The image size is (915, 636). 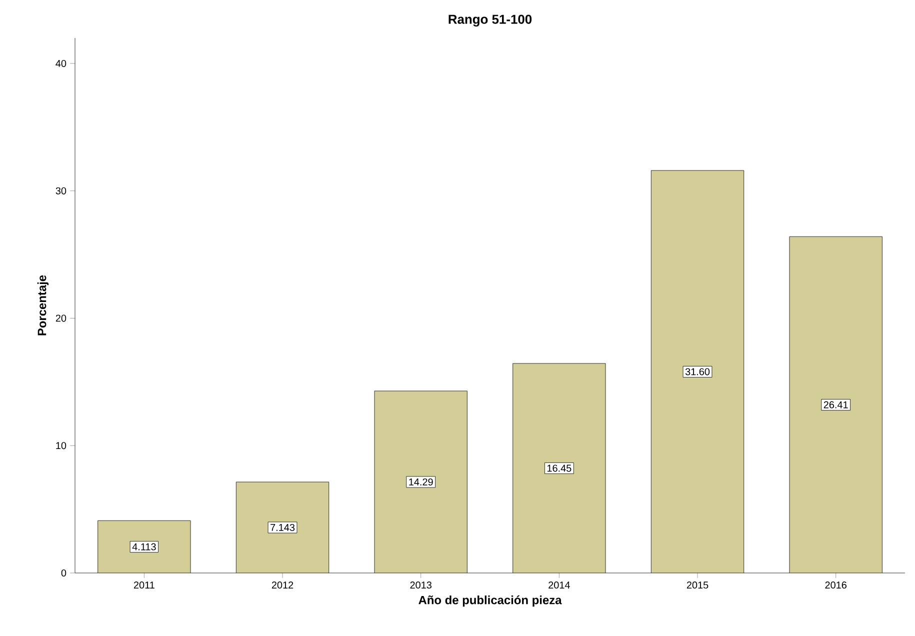 What do you see at coordinates (697, 585) in the screenshot?
I see `x-tick-label: 2015` at bounding box center [697, 585].